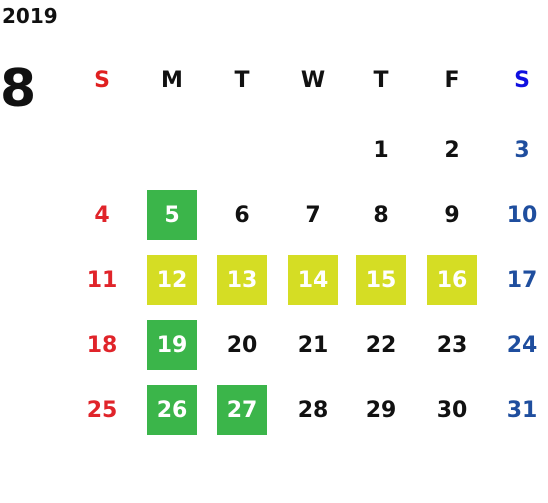  Describe the element at coordinates (102, 280) in the screenshot. I see `day: 11` at that location.